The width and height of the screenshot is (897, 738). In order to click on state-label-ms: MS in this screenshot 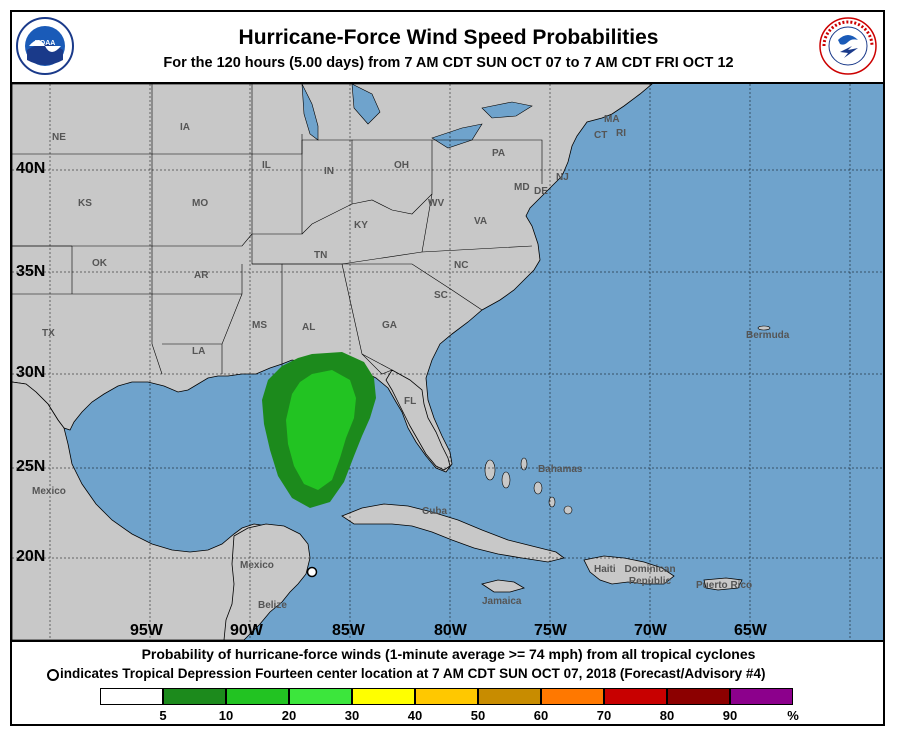, I will do `click(259, 325)`.